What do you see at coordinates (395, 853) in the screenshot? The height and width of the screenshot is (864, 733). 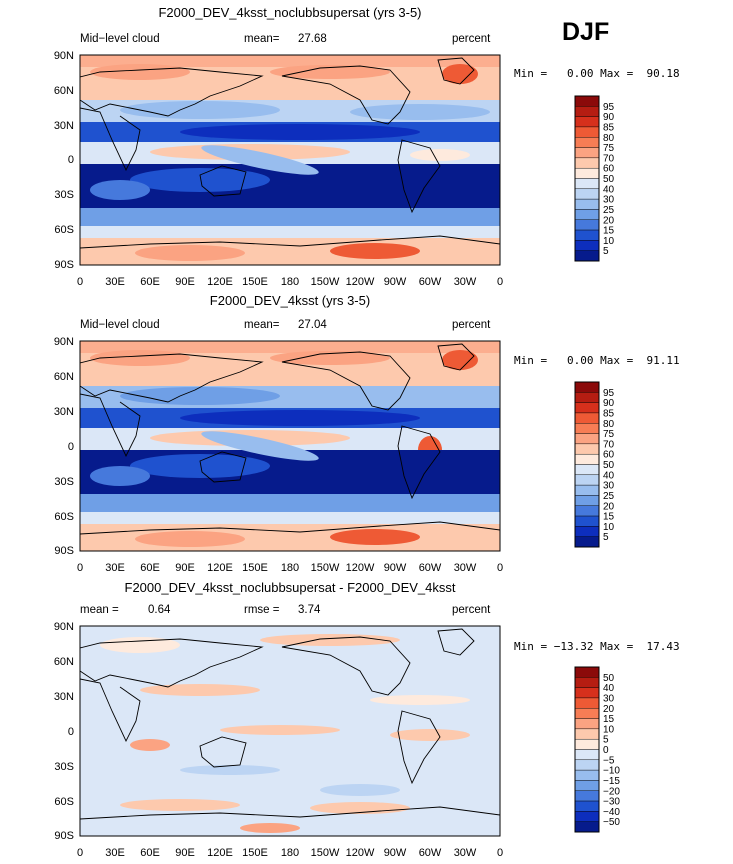 I see `p3-lon-tick: 90W` at bounding box center [395, 853].